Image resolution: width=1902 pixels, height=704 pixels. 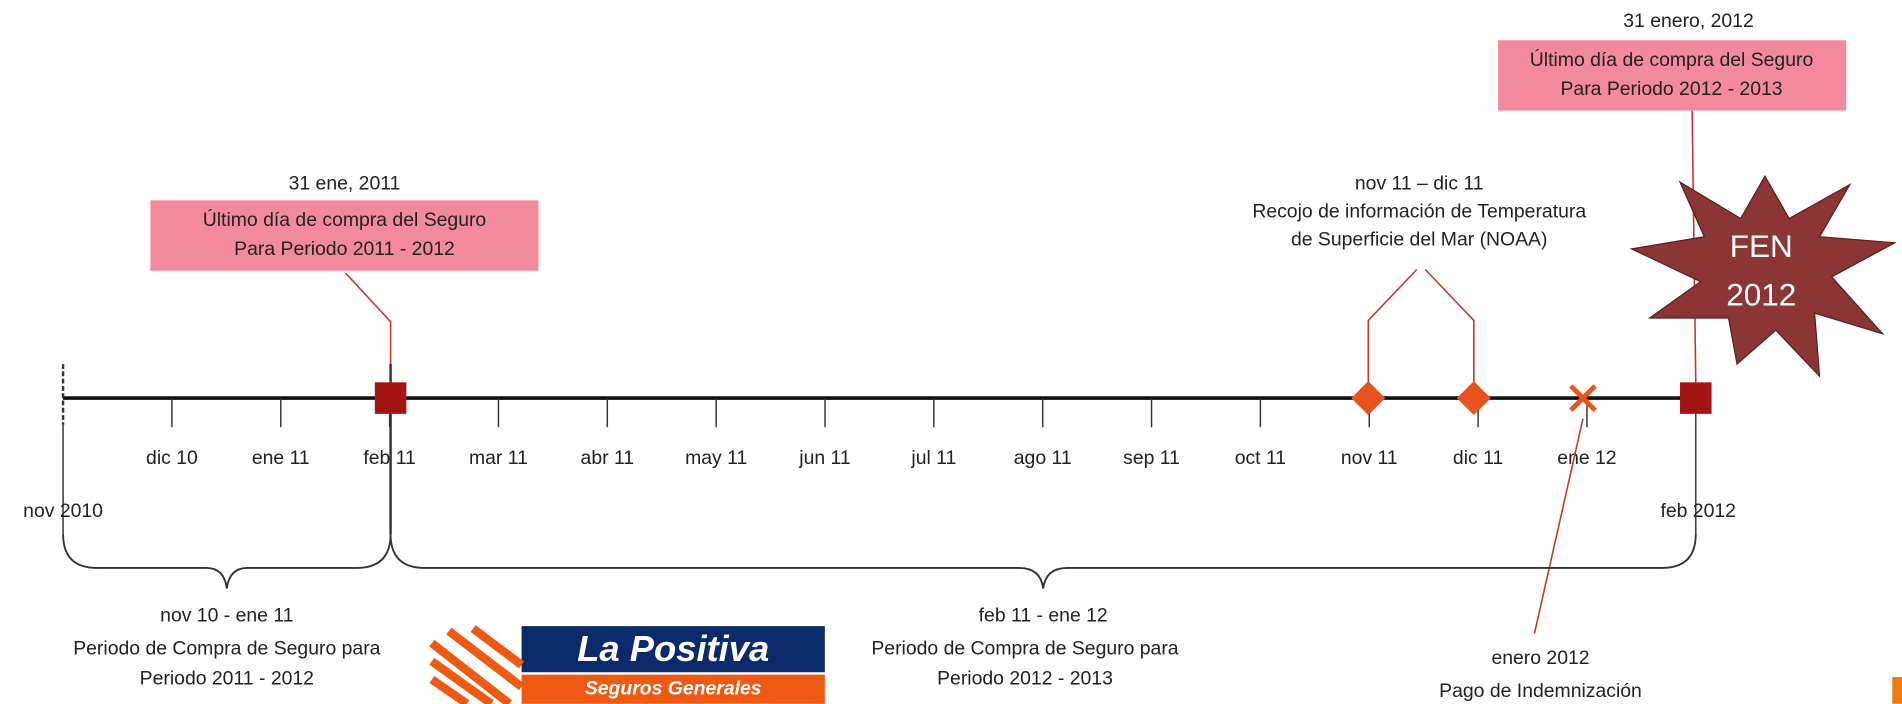 What do you see at coordinates (1558, 526) in the screenshot?
I see `payment-line` at bounding box center [1558, 526].